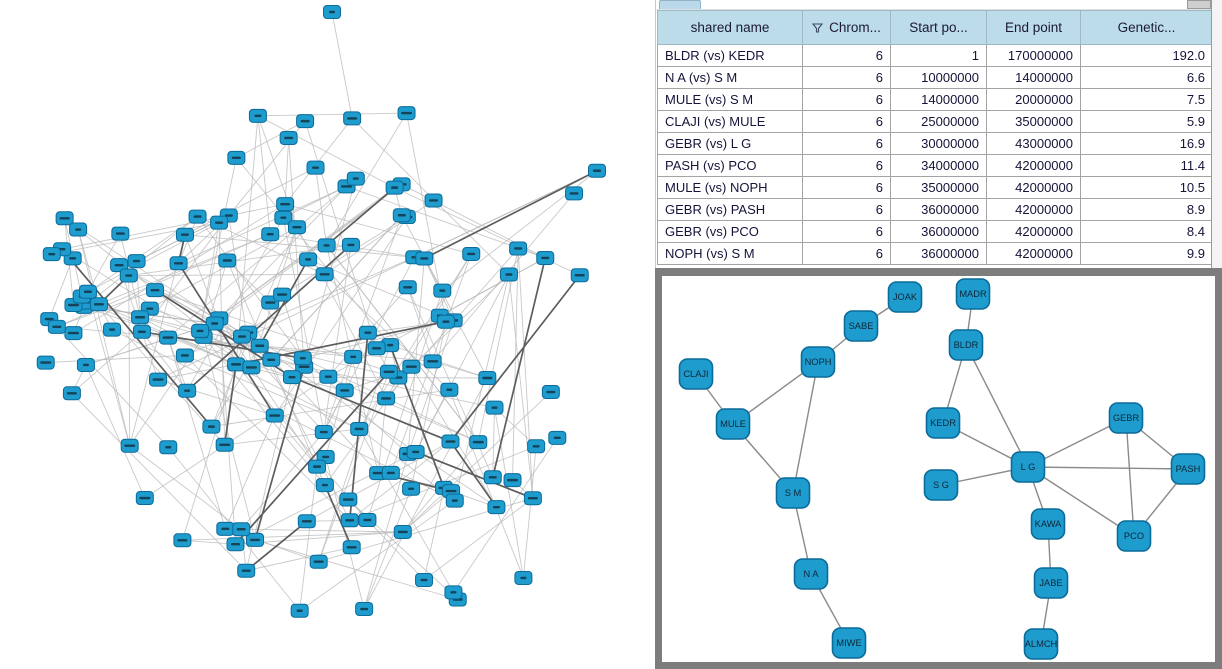  I want to click on graph-node-lg: L G, so click(1028, 467).